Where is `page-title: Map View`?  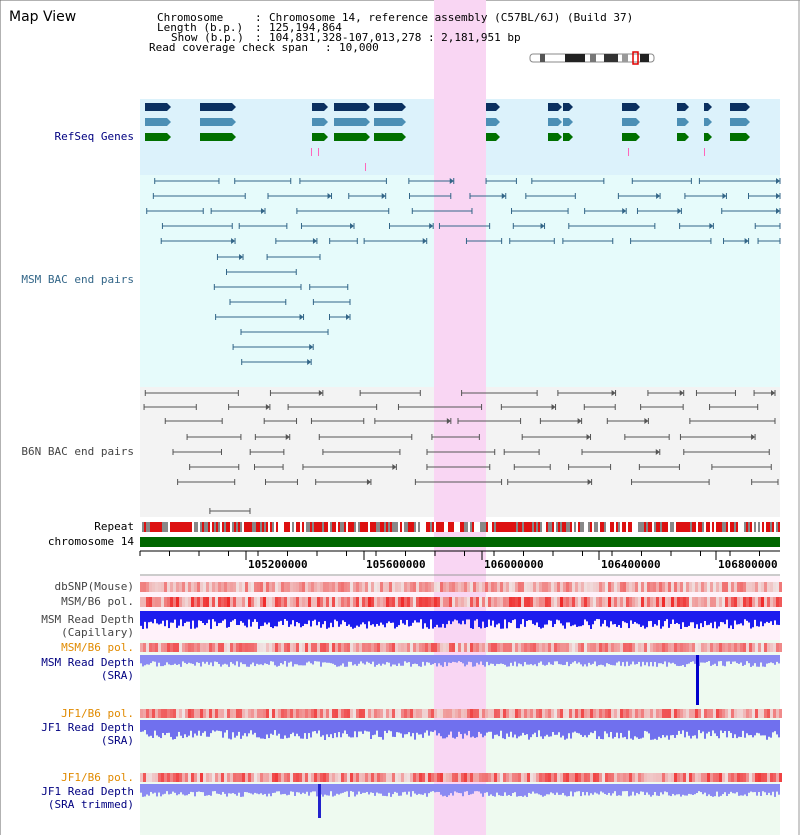
page-title: Map View is located at coordinates (43, 17).